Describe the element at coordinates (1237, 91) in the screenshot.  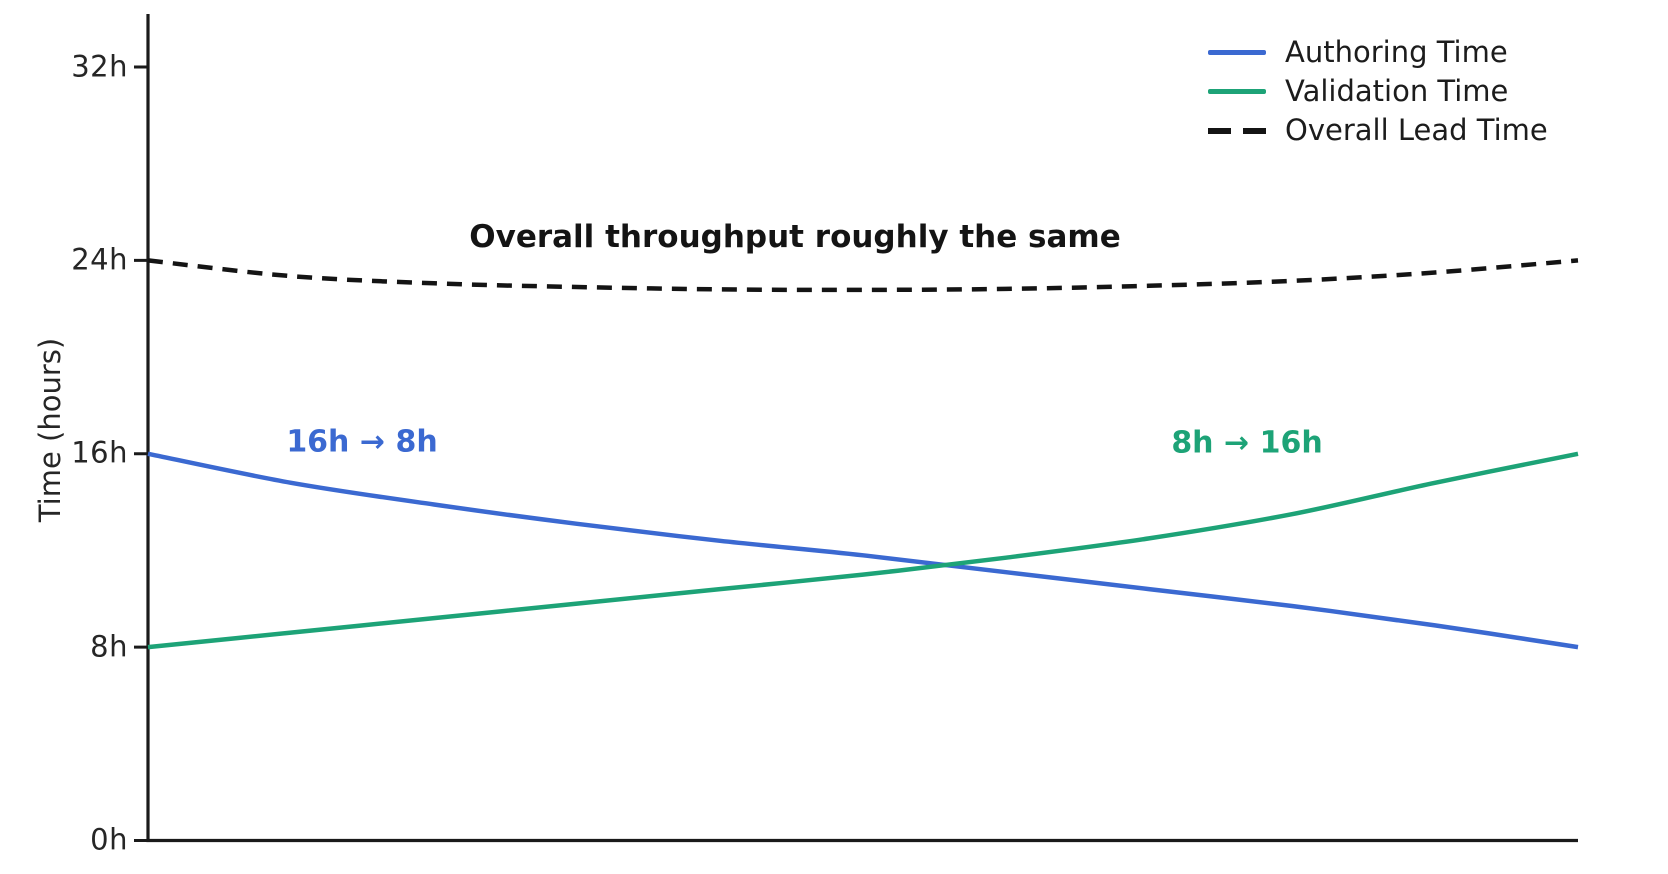
I see `legend-line-validation-icon` at that location.